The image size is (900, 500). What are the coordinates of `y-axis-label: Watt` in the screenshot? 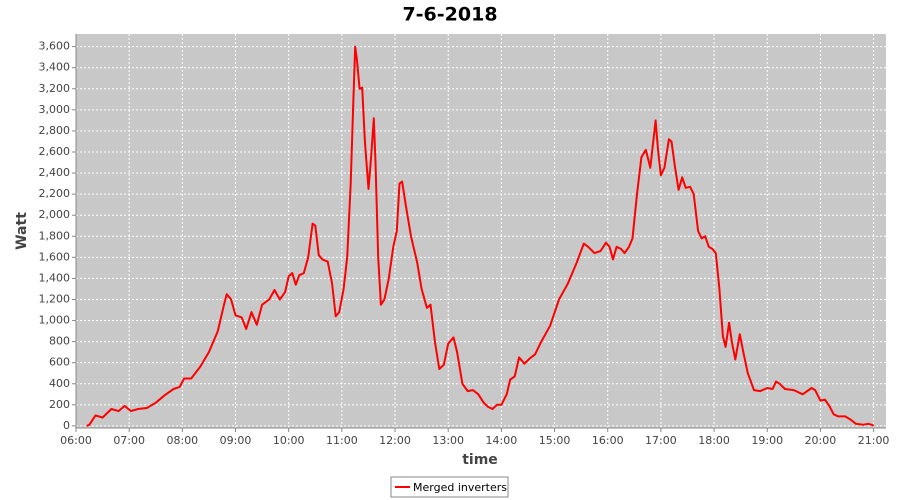 It's located at (22, 231).